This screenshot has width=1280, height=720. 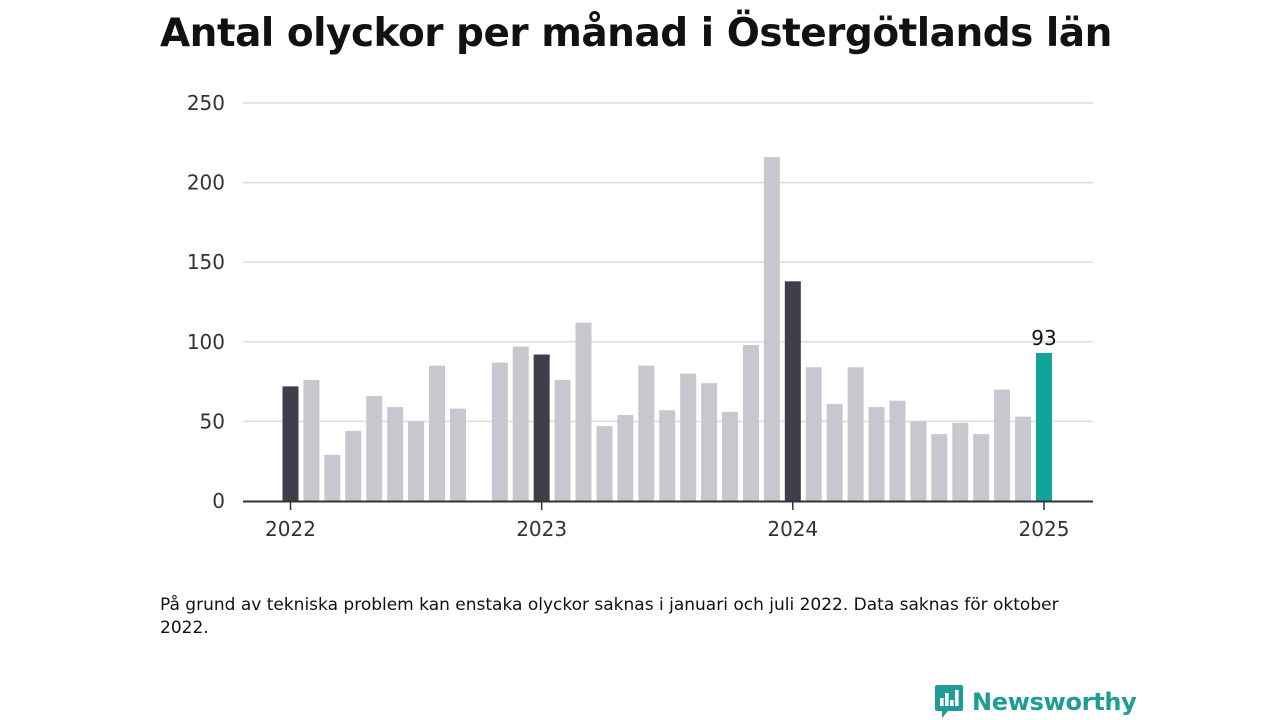 I want to click on x-axis-ticks: 2022 2023 2024 2025, so click(x=667, y=521).